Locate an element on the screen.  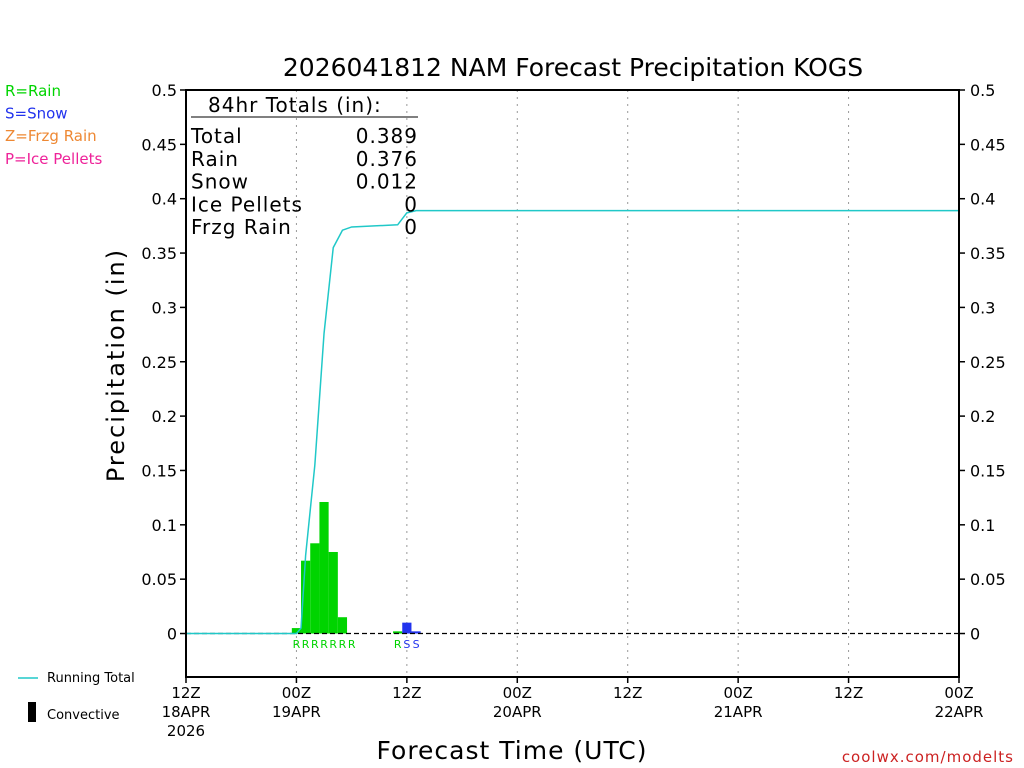
x-tick-label-7-1: 22APR is located at coordinates (959, 712).